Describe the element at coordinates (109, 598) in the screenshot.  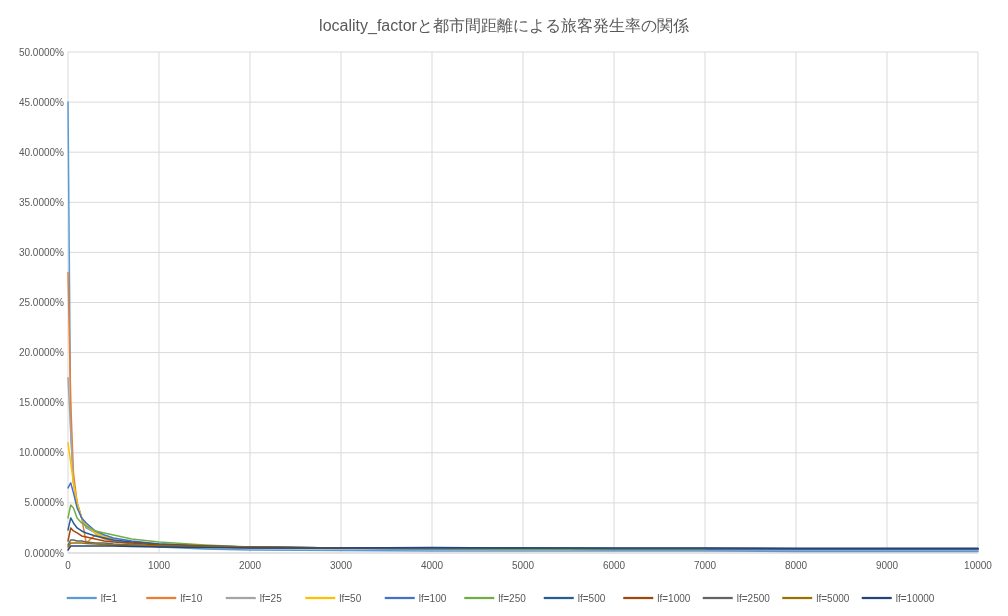
I see `legend-label: lf=1` at that location.